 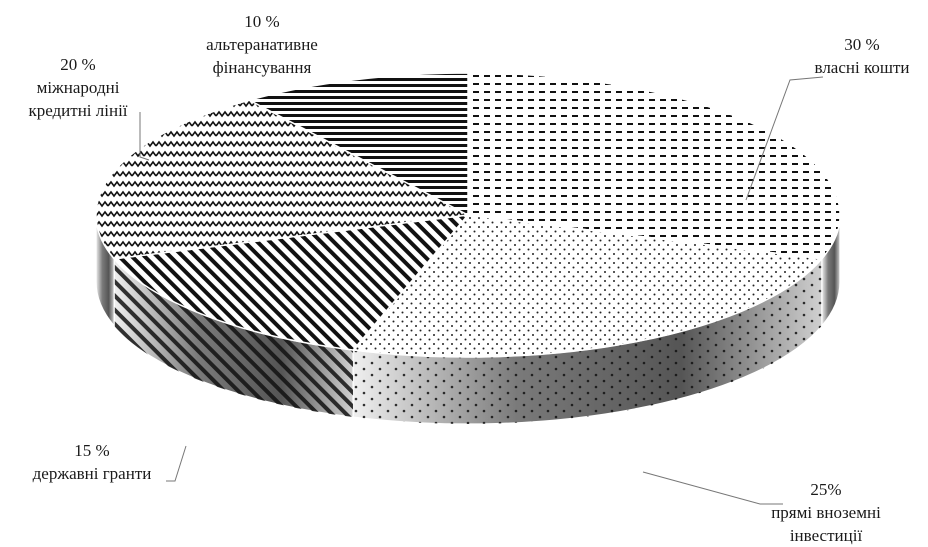 What do you see at coordinates (77, 110) in the screenshot?
I see `slice-name-label: кредитні лінії` at bounding box center [77, 110].